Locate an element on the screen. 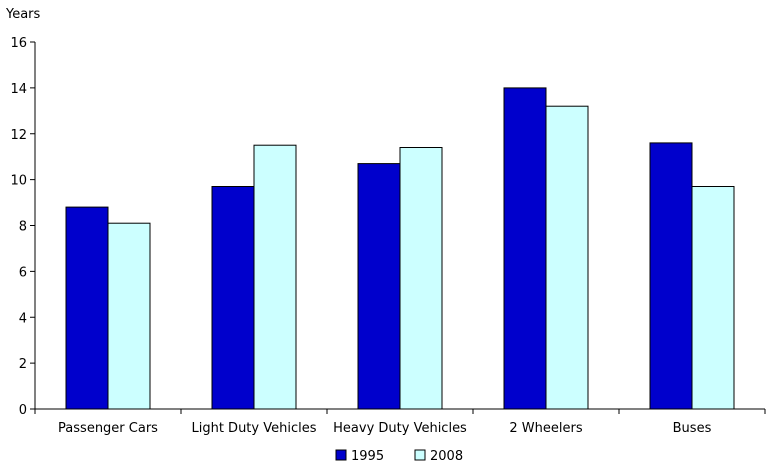 This screenshot has width=768, height=471. bar-2008-passenger-cars is located at coordinates (129, 316).